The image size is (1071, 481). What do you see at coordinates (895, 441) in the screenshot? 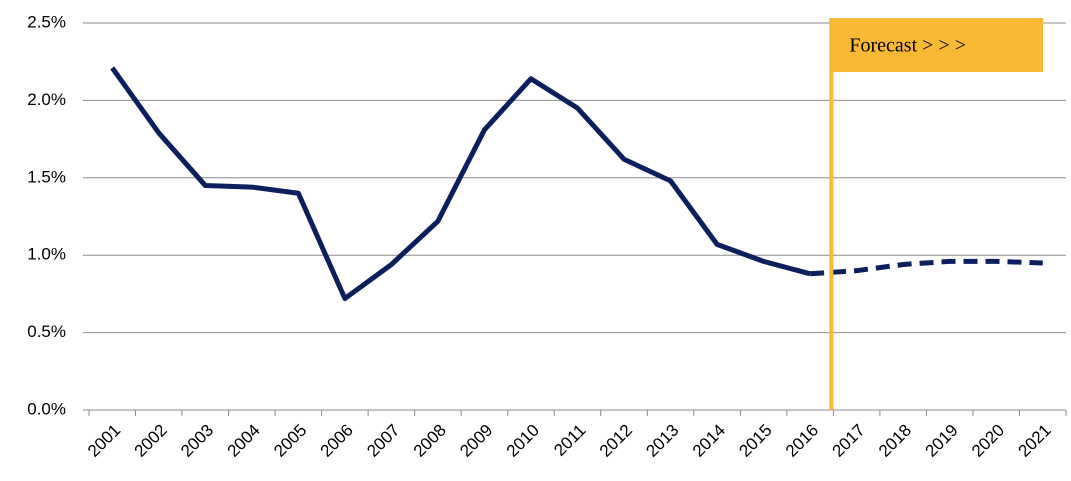
I see `x-tick-label: 2018` at bounding box center [895, 441].